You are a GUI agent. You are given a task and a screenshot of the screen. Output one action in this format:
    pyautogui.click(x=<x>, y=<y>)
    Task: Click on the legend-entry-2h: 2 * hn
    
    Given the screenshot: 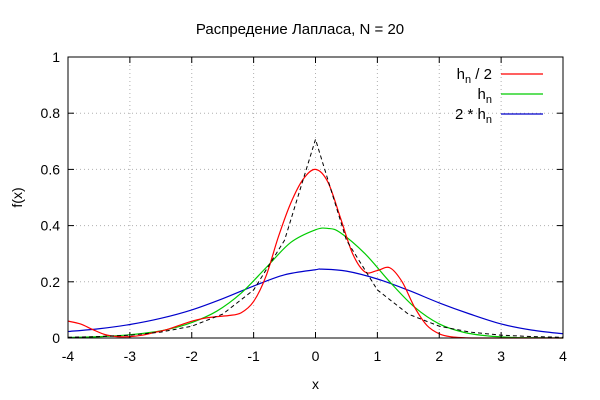 What is the action you would take?
    pyautogui.click(x=499, y=116)
    